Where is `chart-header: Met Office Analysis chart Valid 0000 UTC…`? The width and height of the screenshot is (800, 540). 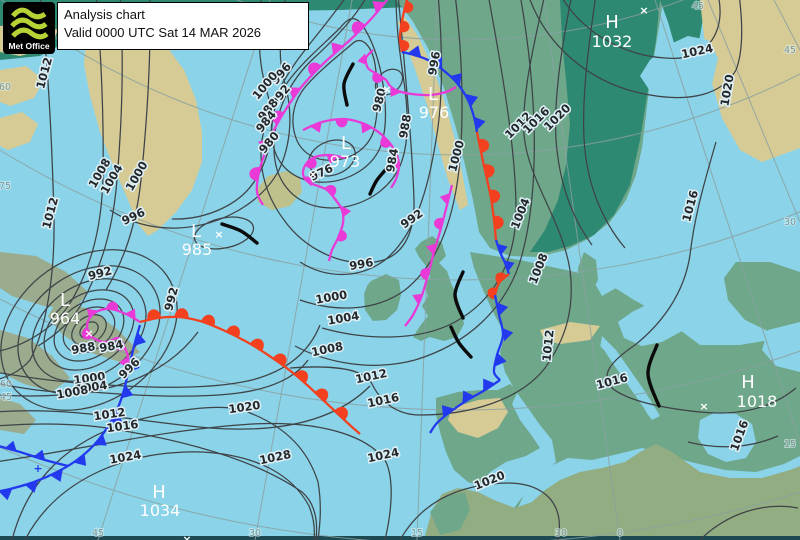
chart-header: Met Office Analysis chart Valid 0000 UTC… is located at coordinates (156, 28).